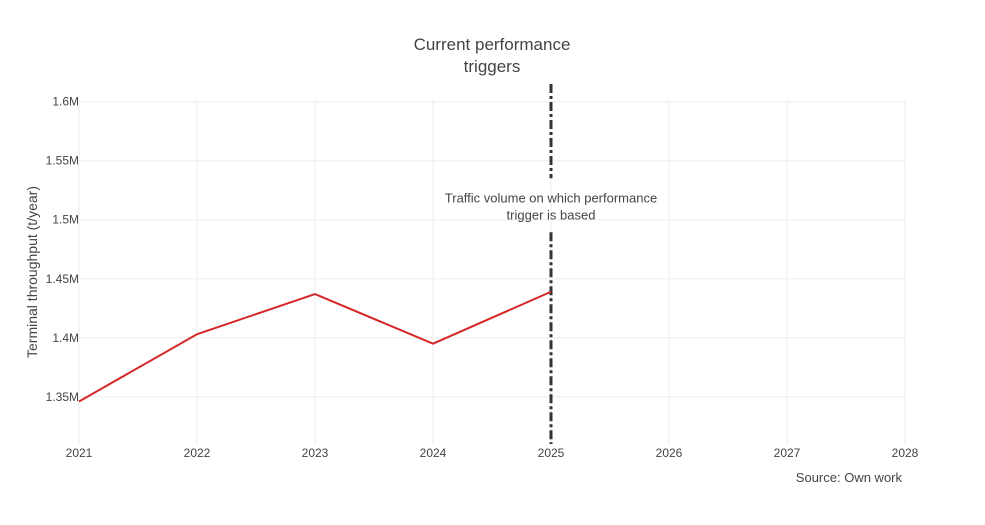 Image resolution: width=985 pixels, height=525 pixels. Describe the element at coordinates (669, 453) in the screenshot. I see `x-tick-label: 2026` at that location.